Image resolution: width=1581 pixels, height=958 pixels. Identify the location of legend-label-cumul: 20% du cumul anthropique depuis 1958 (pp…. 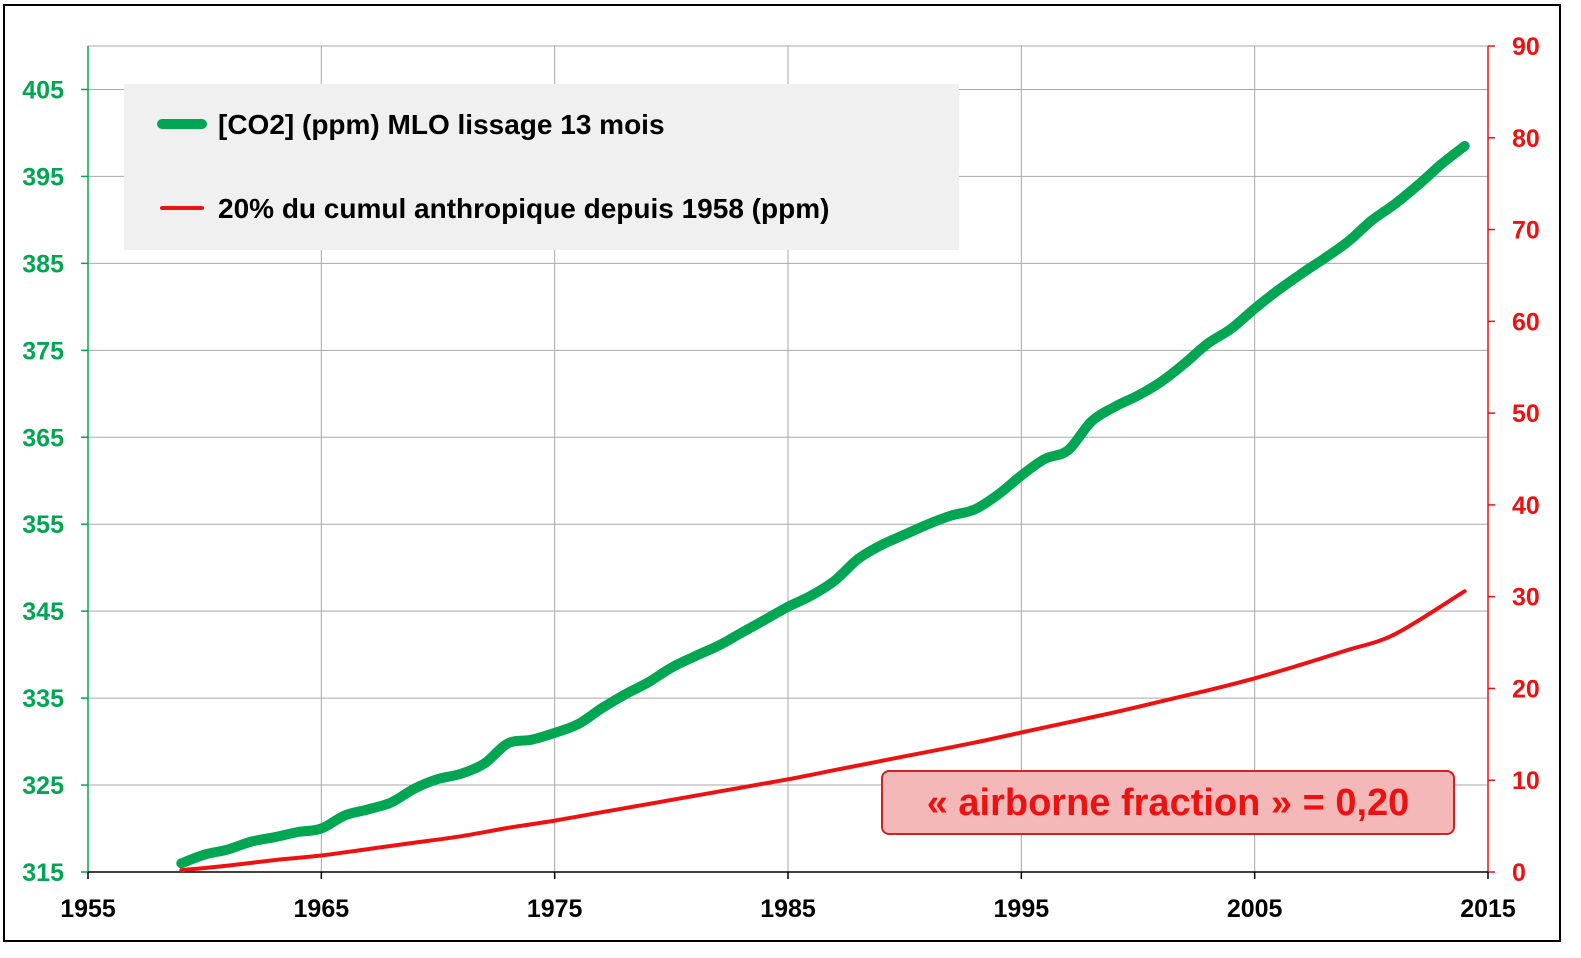
(523, 208).